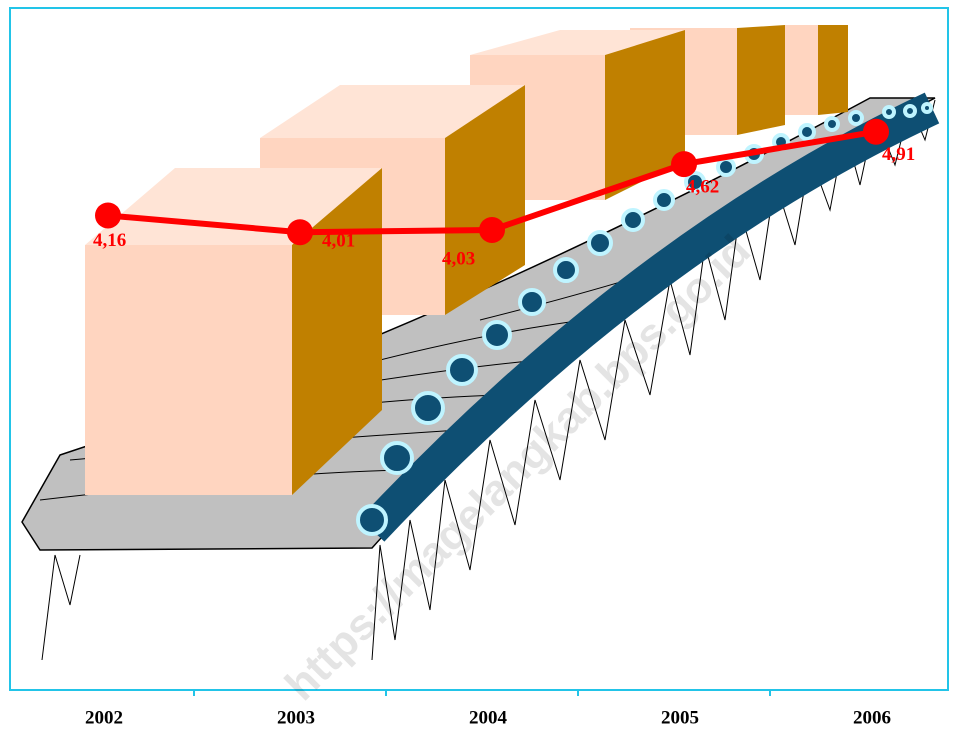 This screenshot has width=959, height=732. What do you see at coordinates (488, 717) in the screenshot?
I see `x-tick-label: 2004` at bounding box center [488, 717].